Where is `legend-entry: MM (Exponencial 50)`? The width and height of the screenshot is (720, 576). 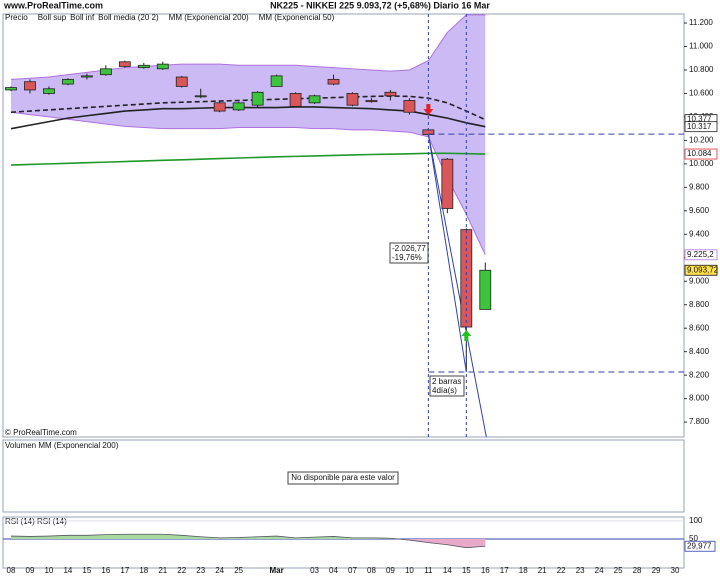
legend-entry: MM (Exponencial 50) is located at coordinates (297, 17).